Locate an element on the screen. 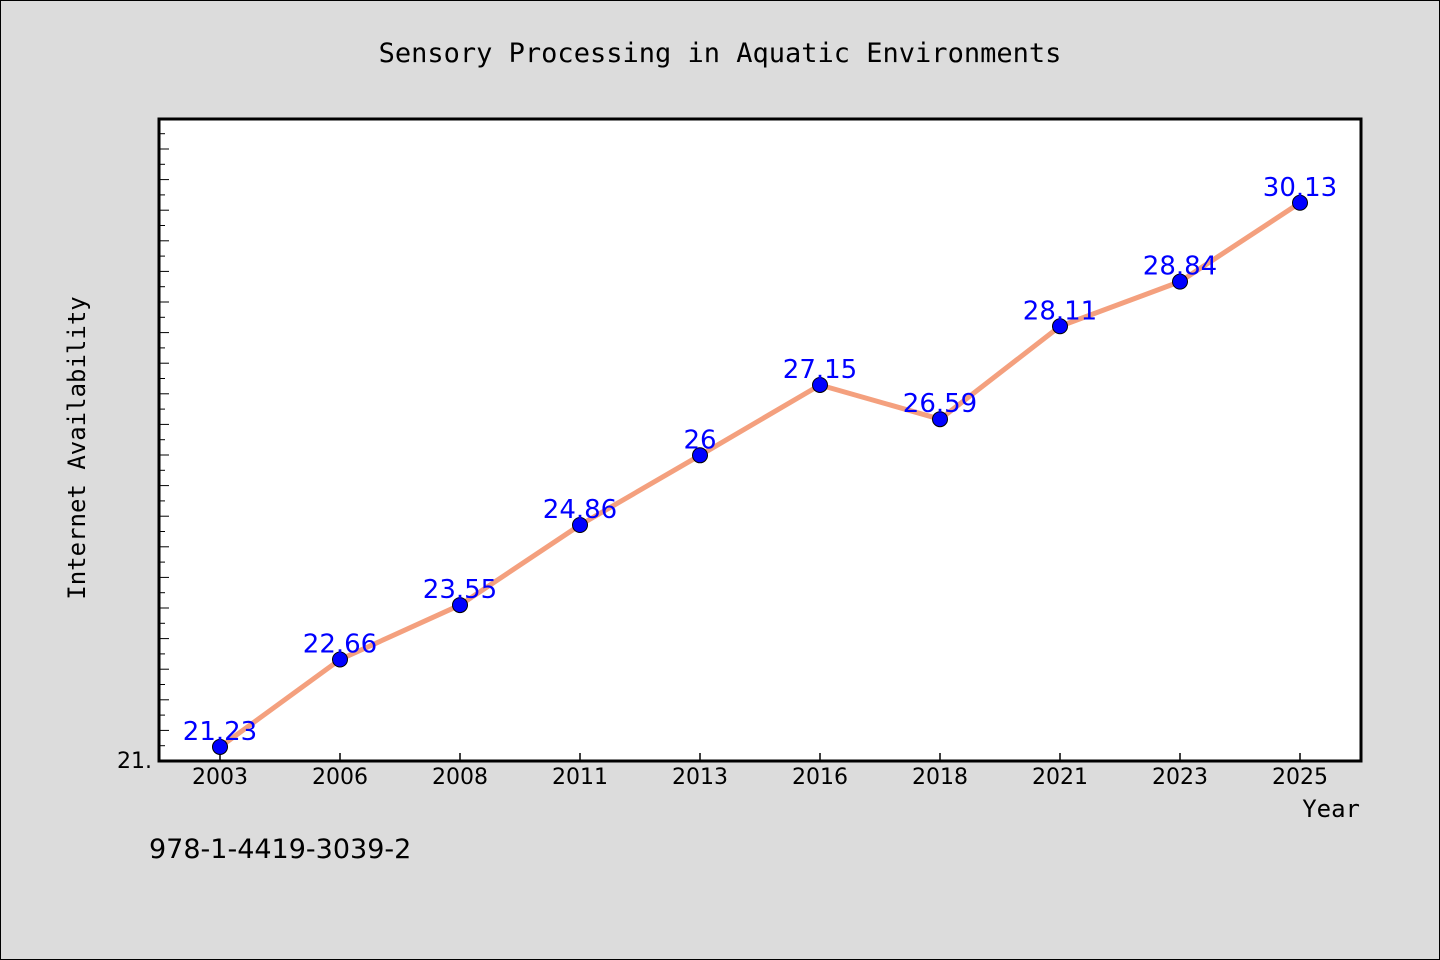 The width and height of the screenshot is (1440, 960). x-tick-label: 2023 is located at coordinates (1180, 777).